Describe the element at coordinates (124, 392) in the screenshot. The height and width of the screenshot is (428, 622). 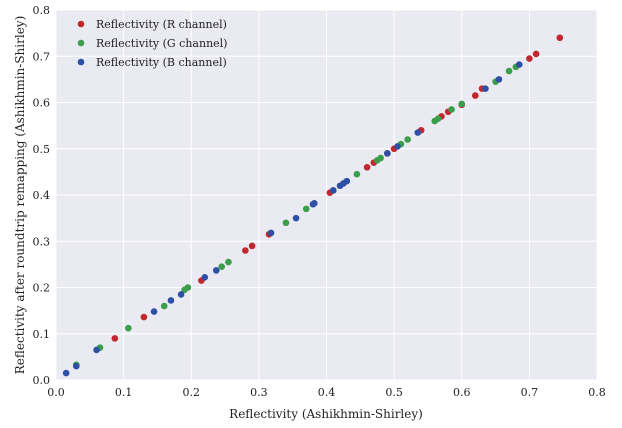
I see `x-tick-label: 0.1` at that location.